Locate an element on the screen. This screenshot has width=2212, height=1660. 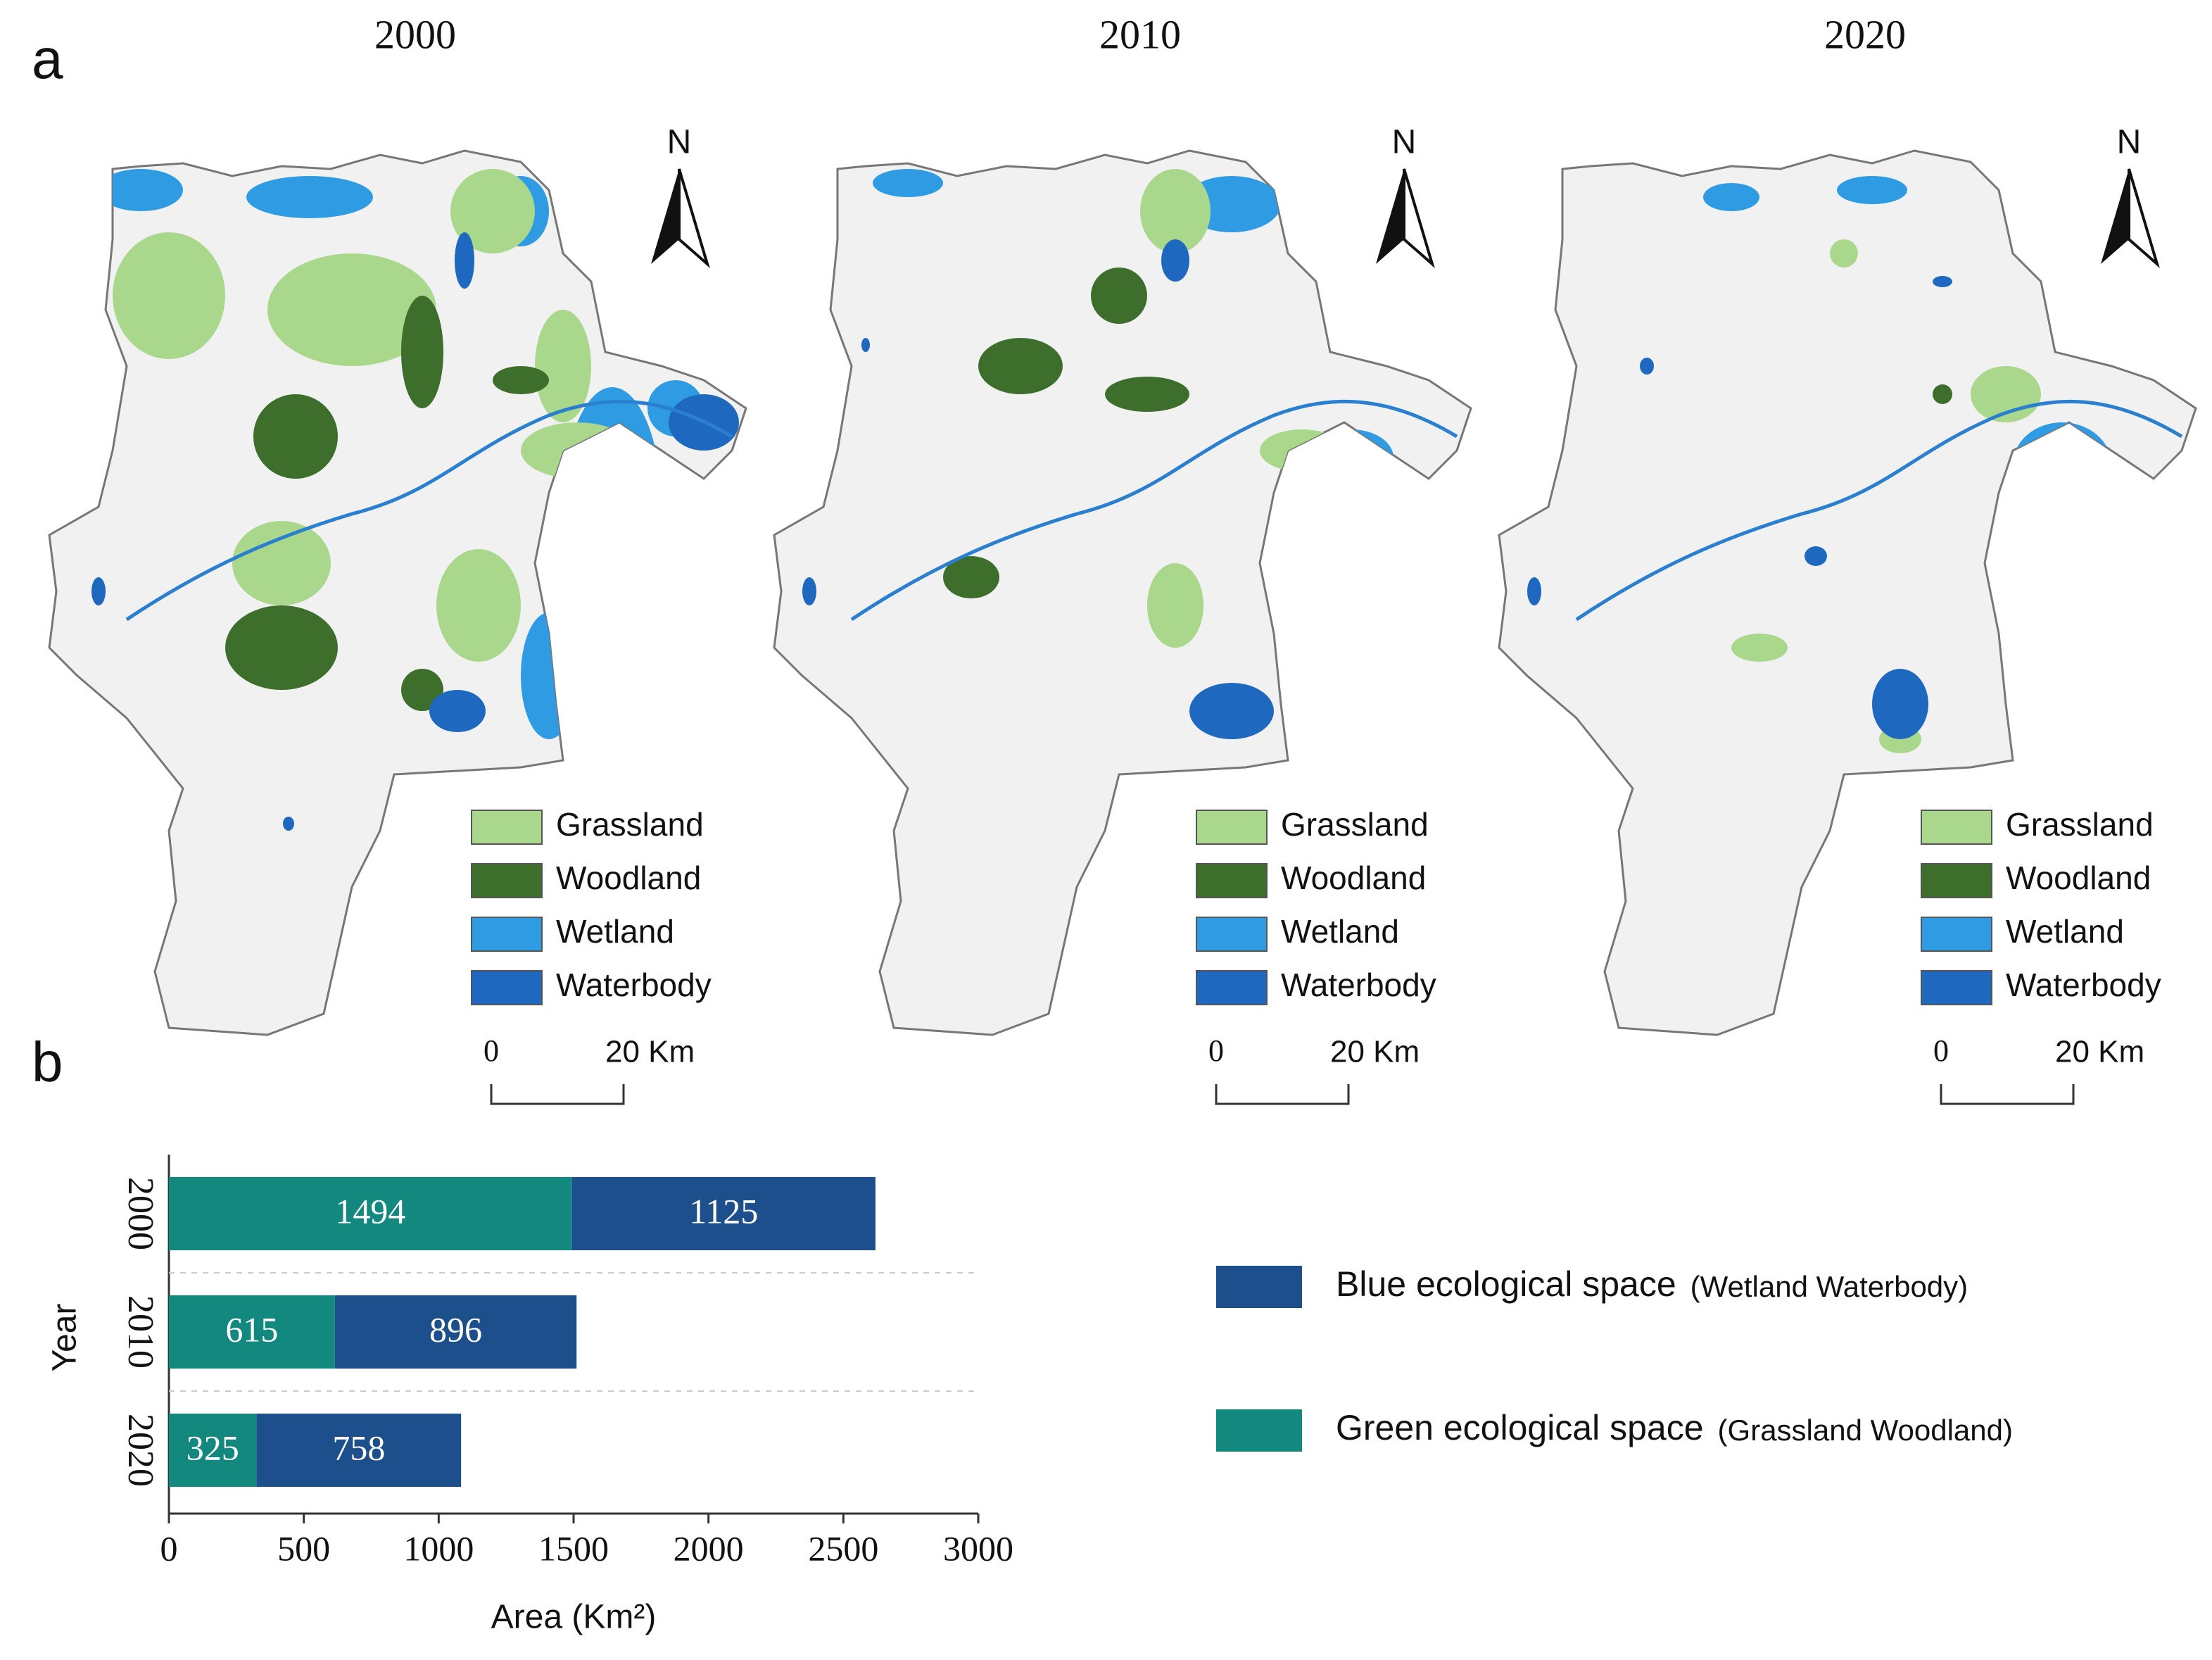
bar-value-label: 1494 is located at coordinates (370, 1211).